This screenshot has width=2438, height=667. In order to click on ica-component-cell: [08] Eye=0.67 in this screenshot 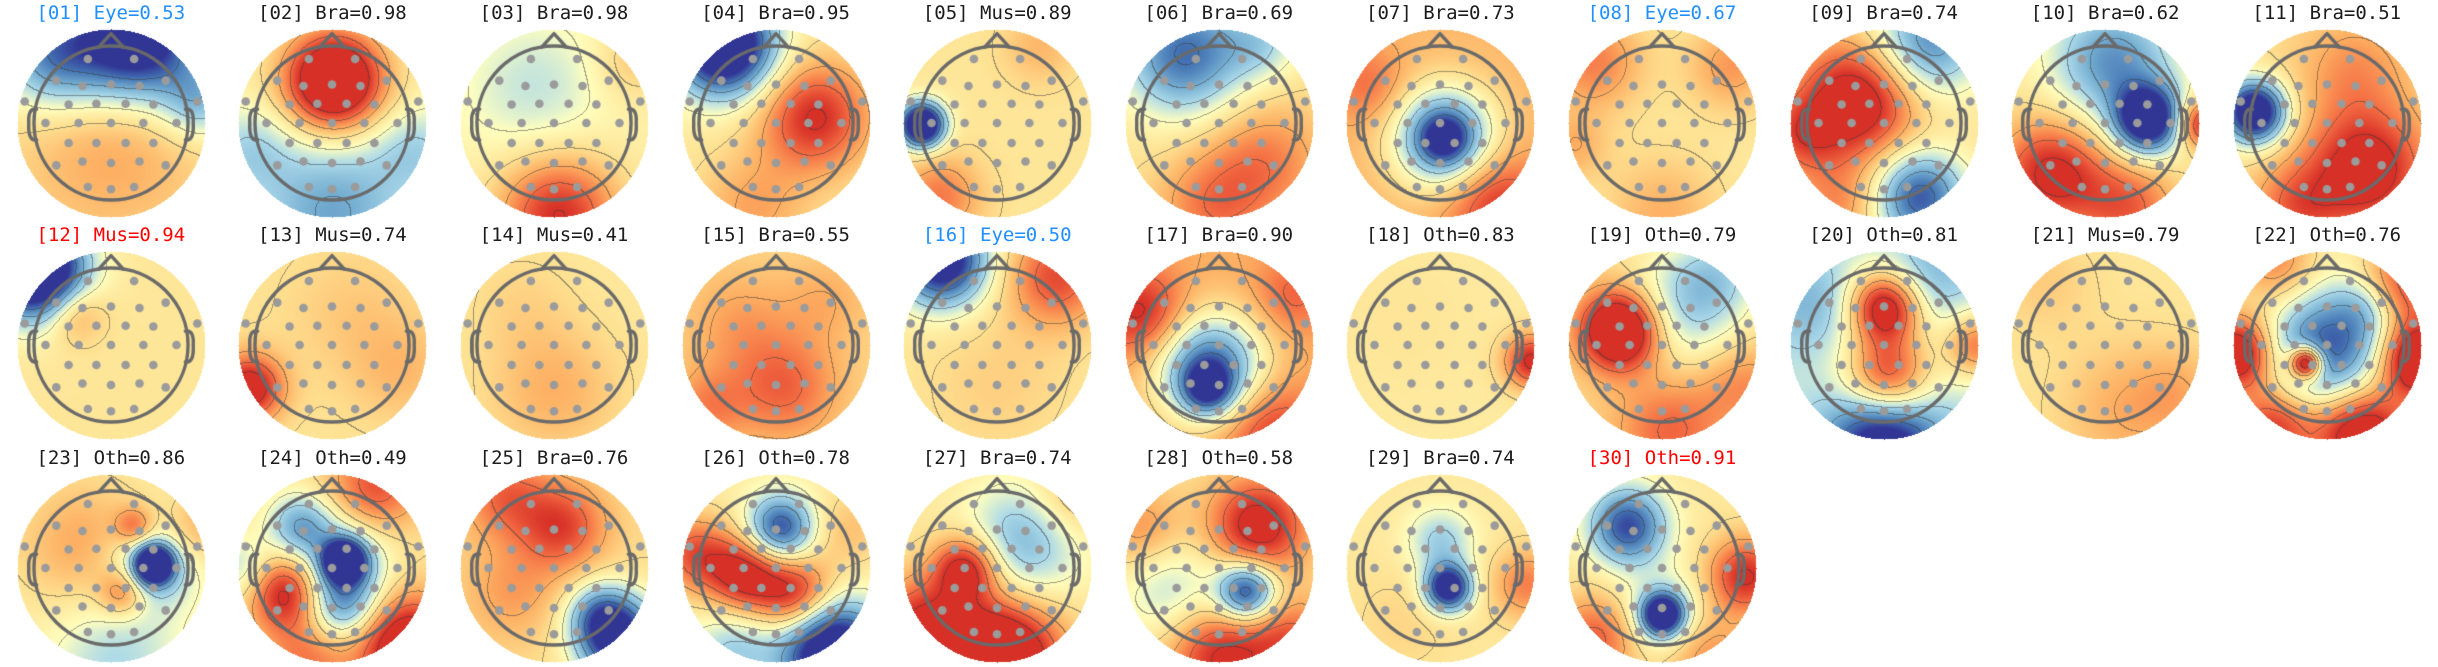, I will do `click(1662, 111)`.